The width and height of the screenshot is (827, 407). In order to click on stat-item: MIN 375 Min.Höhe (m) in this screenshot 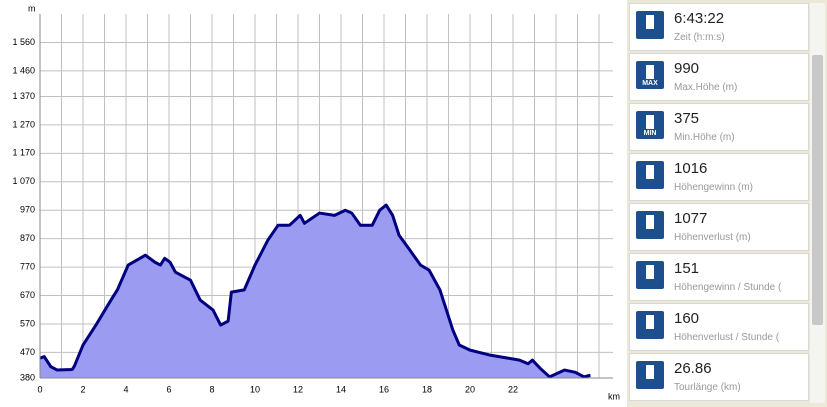, I will do `click(719, 127)`.